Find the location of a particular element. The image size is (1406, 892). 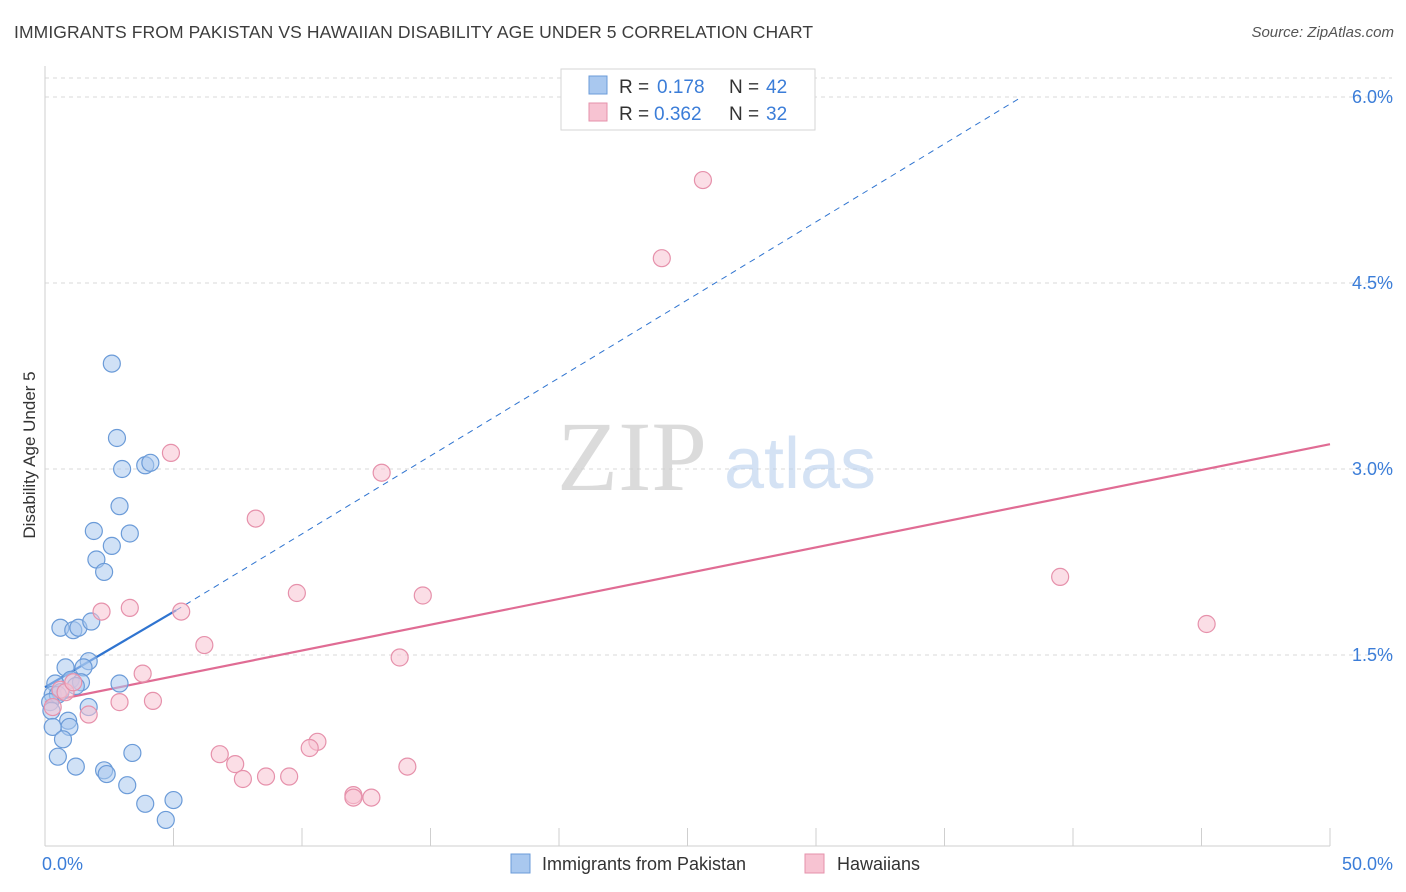

series-legend: Immigrants from Pakistan Hawaiians is located at coordinates (715, 863).